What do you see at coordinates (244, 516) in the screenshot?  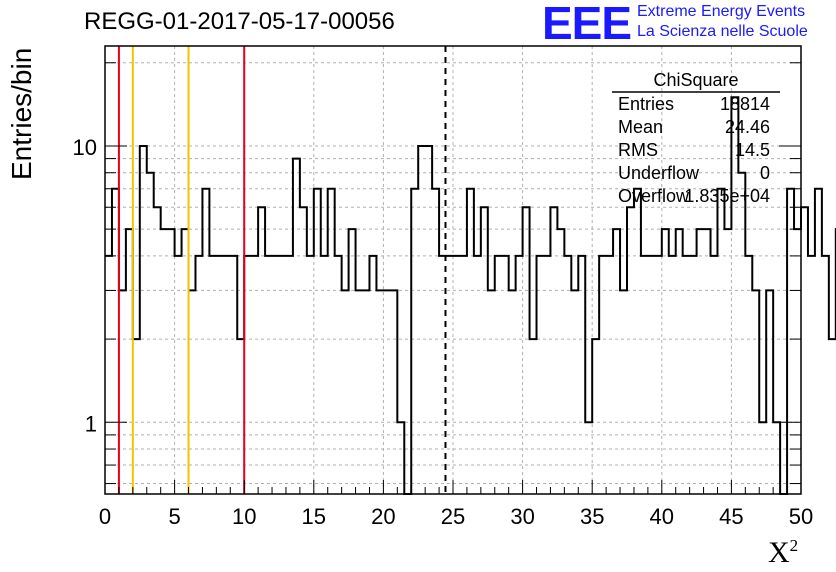 I see `x-tick-label: 10` at bounding box center [244, 516].